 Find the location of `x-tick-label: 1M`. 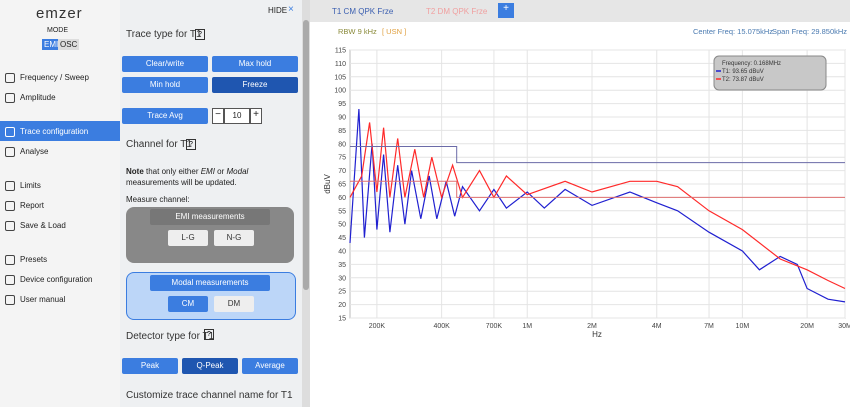

x-tick-label: 1M is located at coordinates (527, 326).